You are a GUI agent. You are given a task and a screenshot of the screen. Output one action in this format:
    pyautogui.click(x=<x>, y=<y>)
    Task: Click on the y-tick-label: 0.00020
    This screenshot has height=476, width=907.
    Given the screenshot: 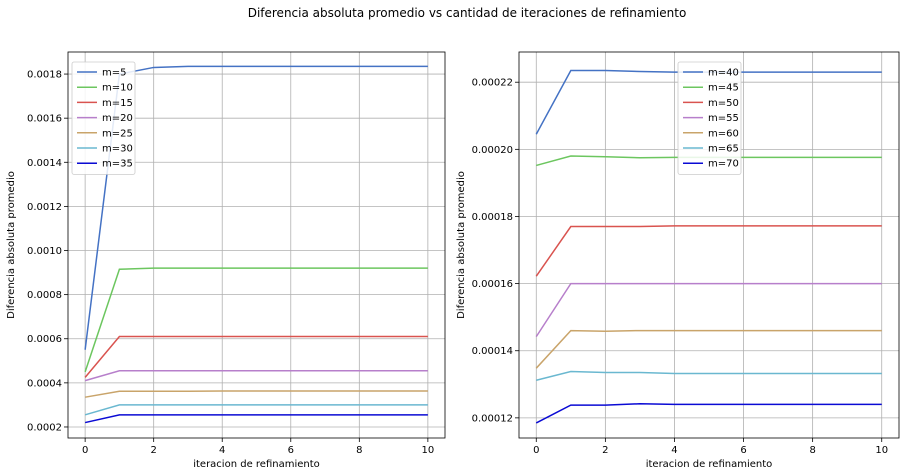 What is the action you would take?
    pyautogui.click(x=492, y=150)
    